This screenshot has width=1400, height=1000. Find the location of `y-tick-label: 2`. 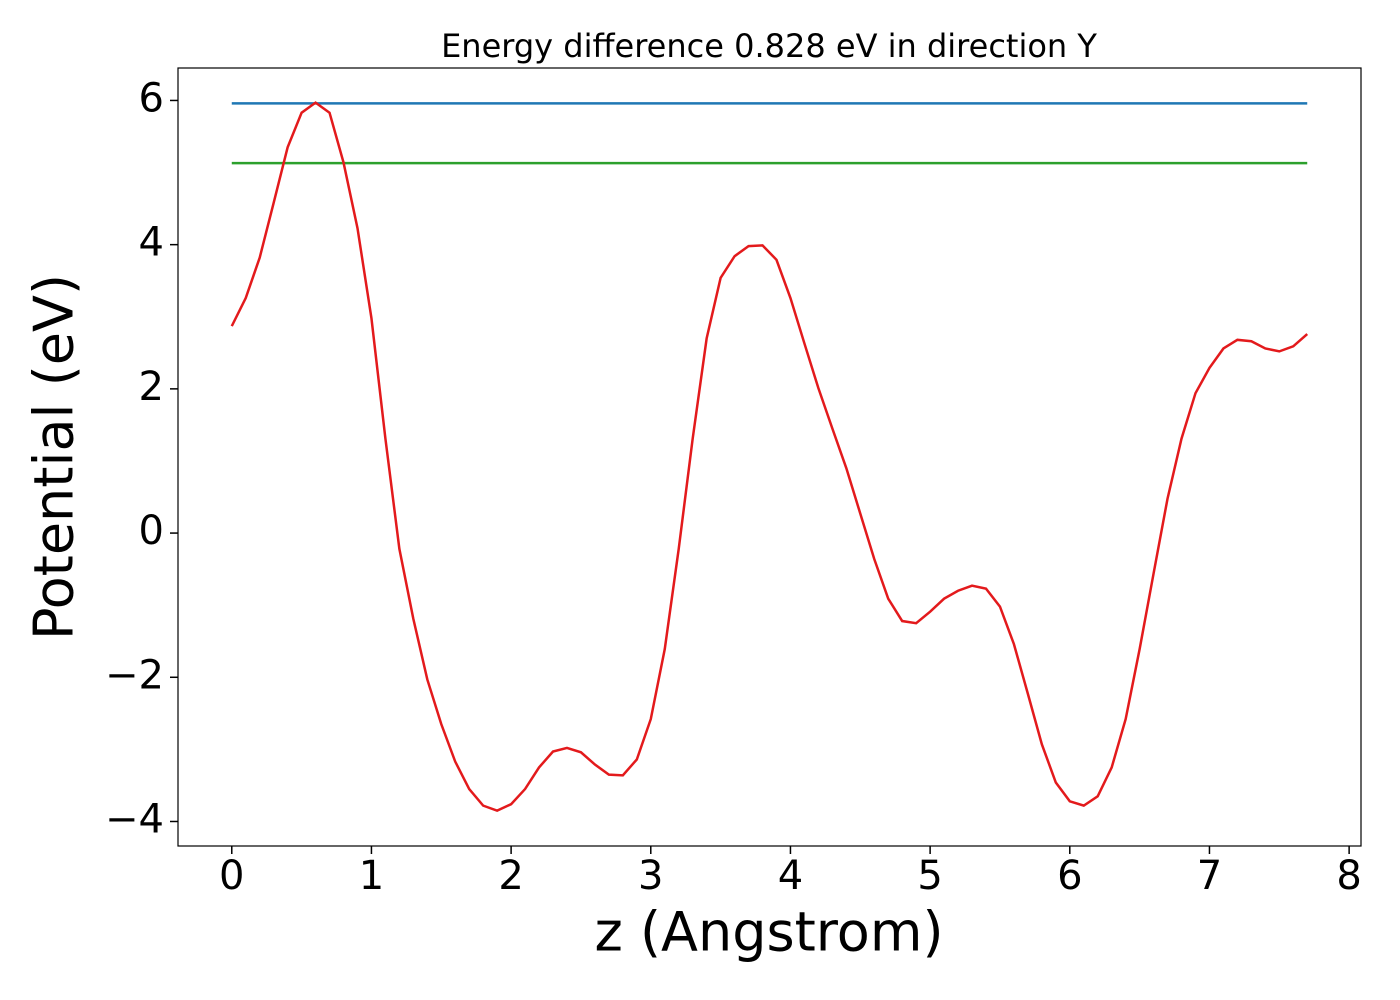

y-tick-label: 2 is located at coordinates (151, 387).